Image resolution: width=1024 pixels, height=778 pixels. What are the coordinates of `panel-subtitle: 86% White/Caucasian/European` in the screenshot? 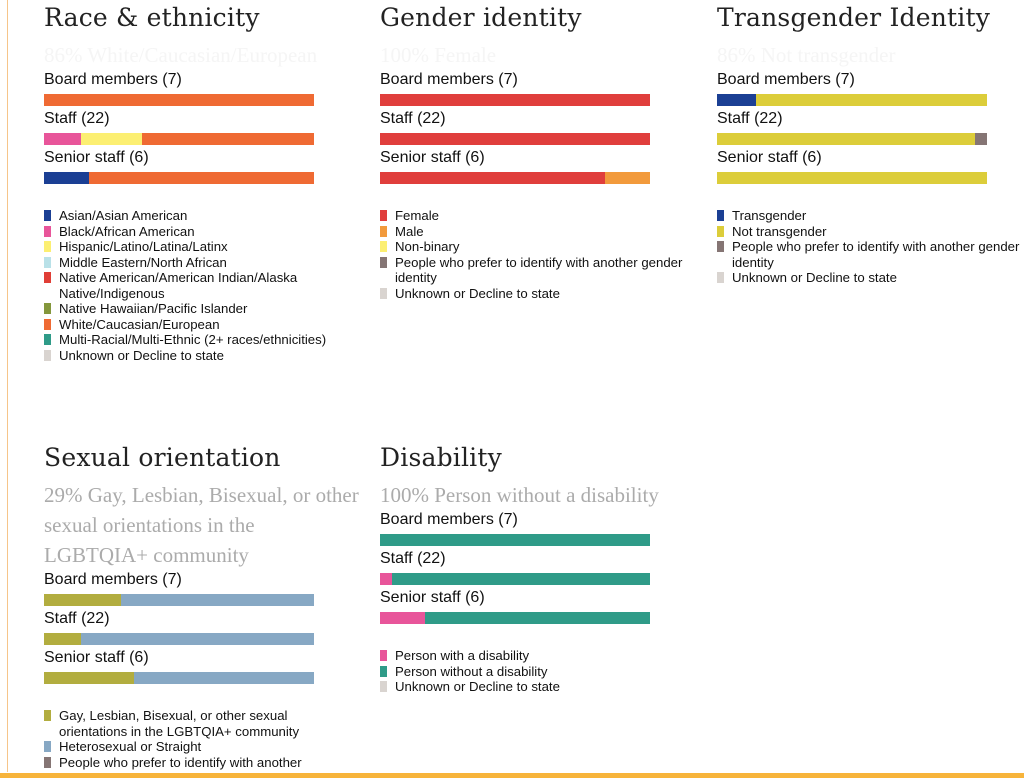 It's located at (181, 55).